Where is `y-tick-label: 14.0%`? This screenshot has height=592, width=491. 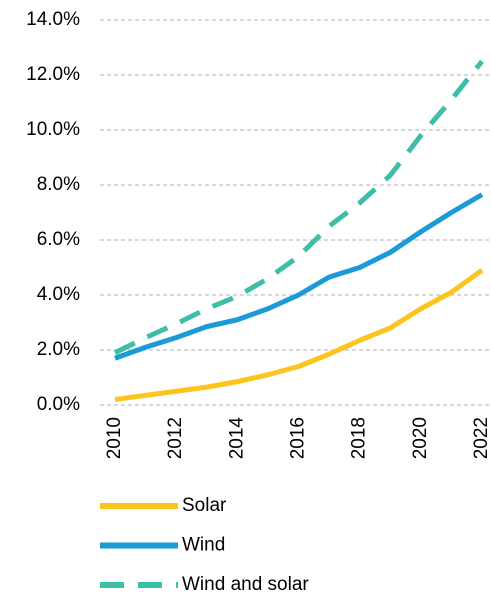
y-tick-label: 14.0% is located at coordinates (53, 19).